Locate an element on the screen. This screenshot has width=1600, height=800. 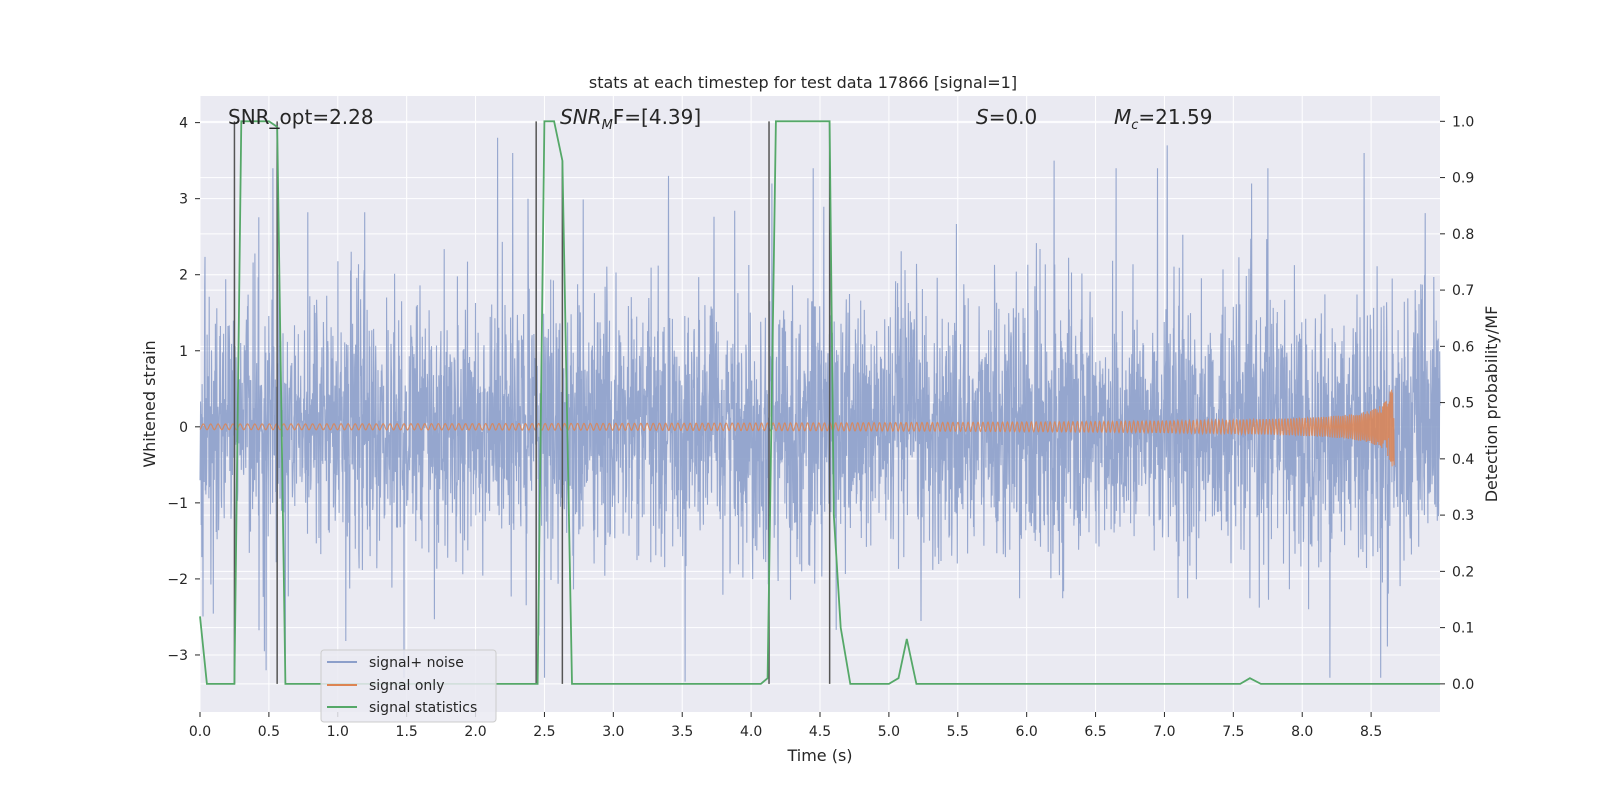
y-right-tick-label: 0.3 is located at coordinates (1463, 516).